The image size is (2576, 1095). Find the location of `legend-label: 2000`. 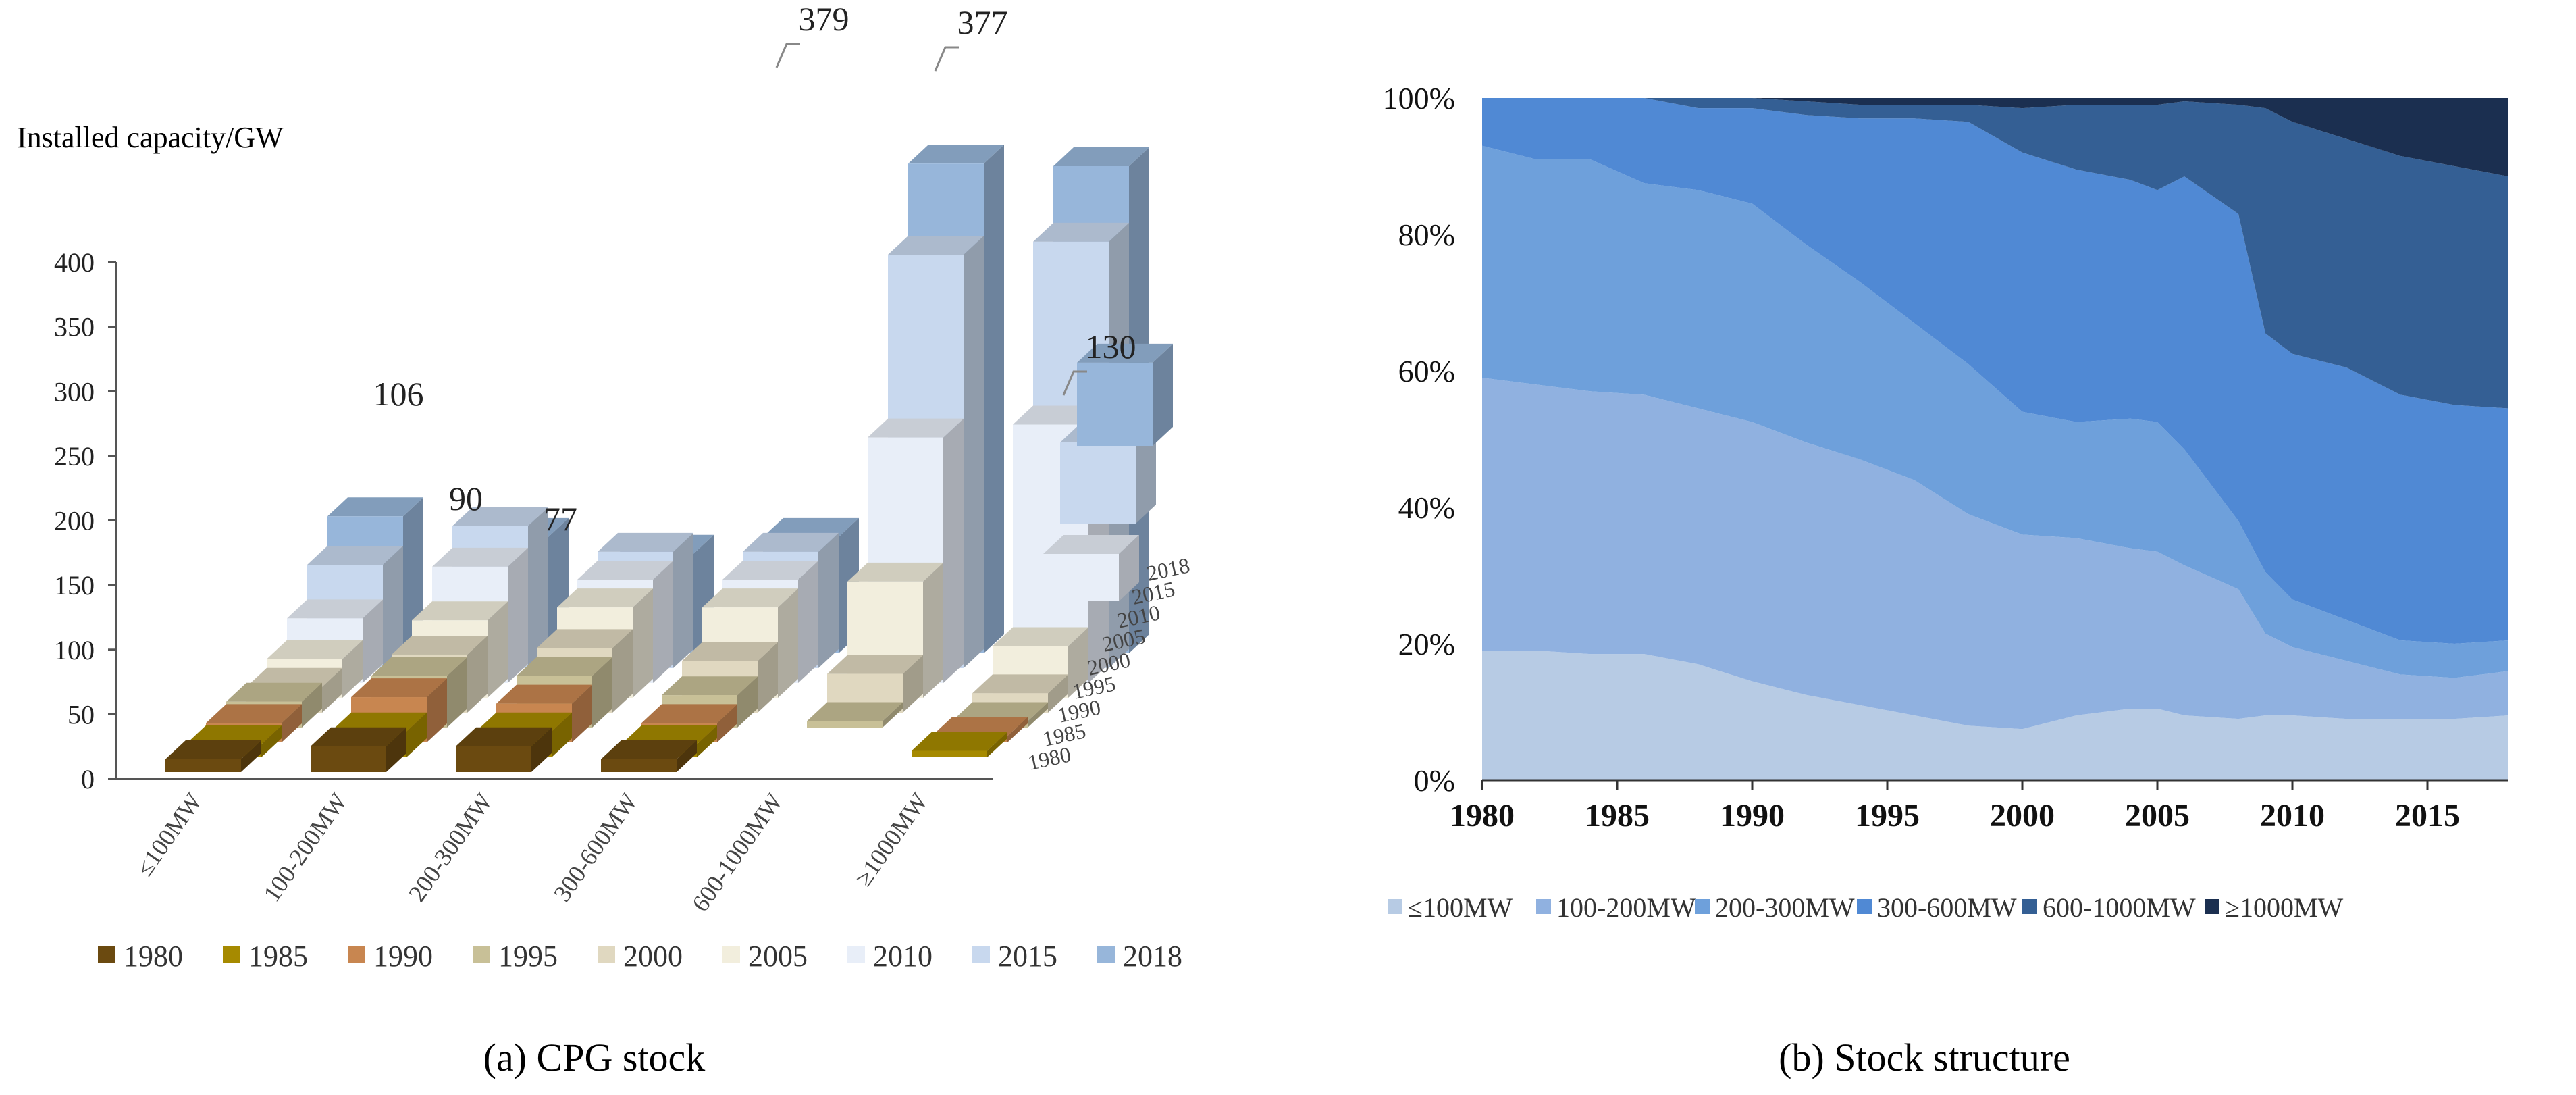

legend-label: 2000 is located at coordinates (653, 956).